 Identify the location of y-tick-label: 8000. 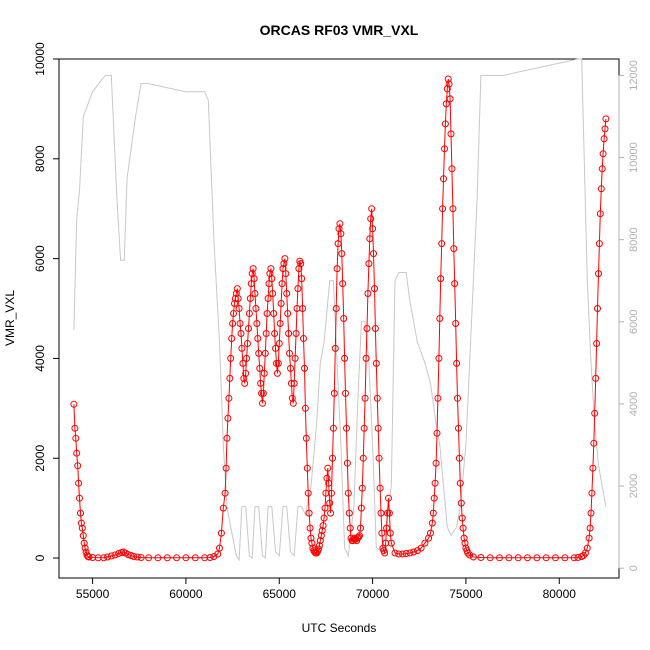
(40, 158).